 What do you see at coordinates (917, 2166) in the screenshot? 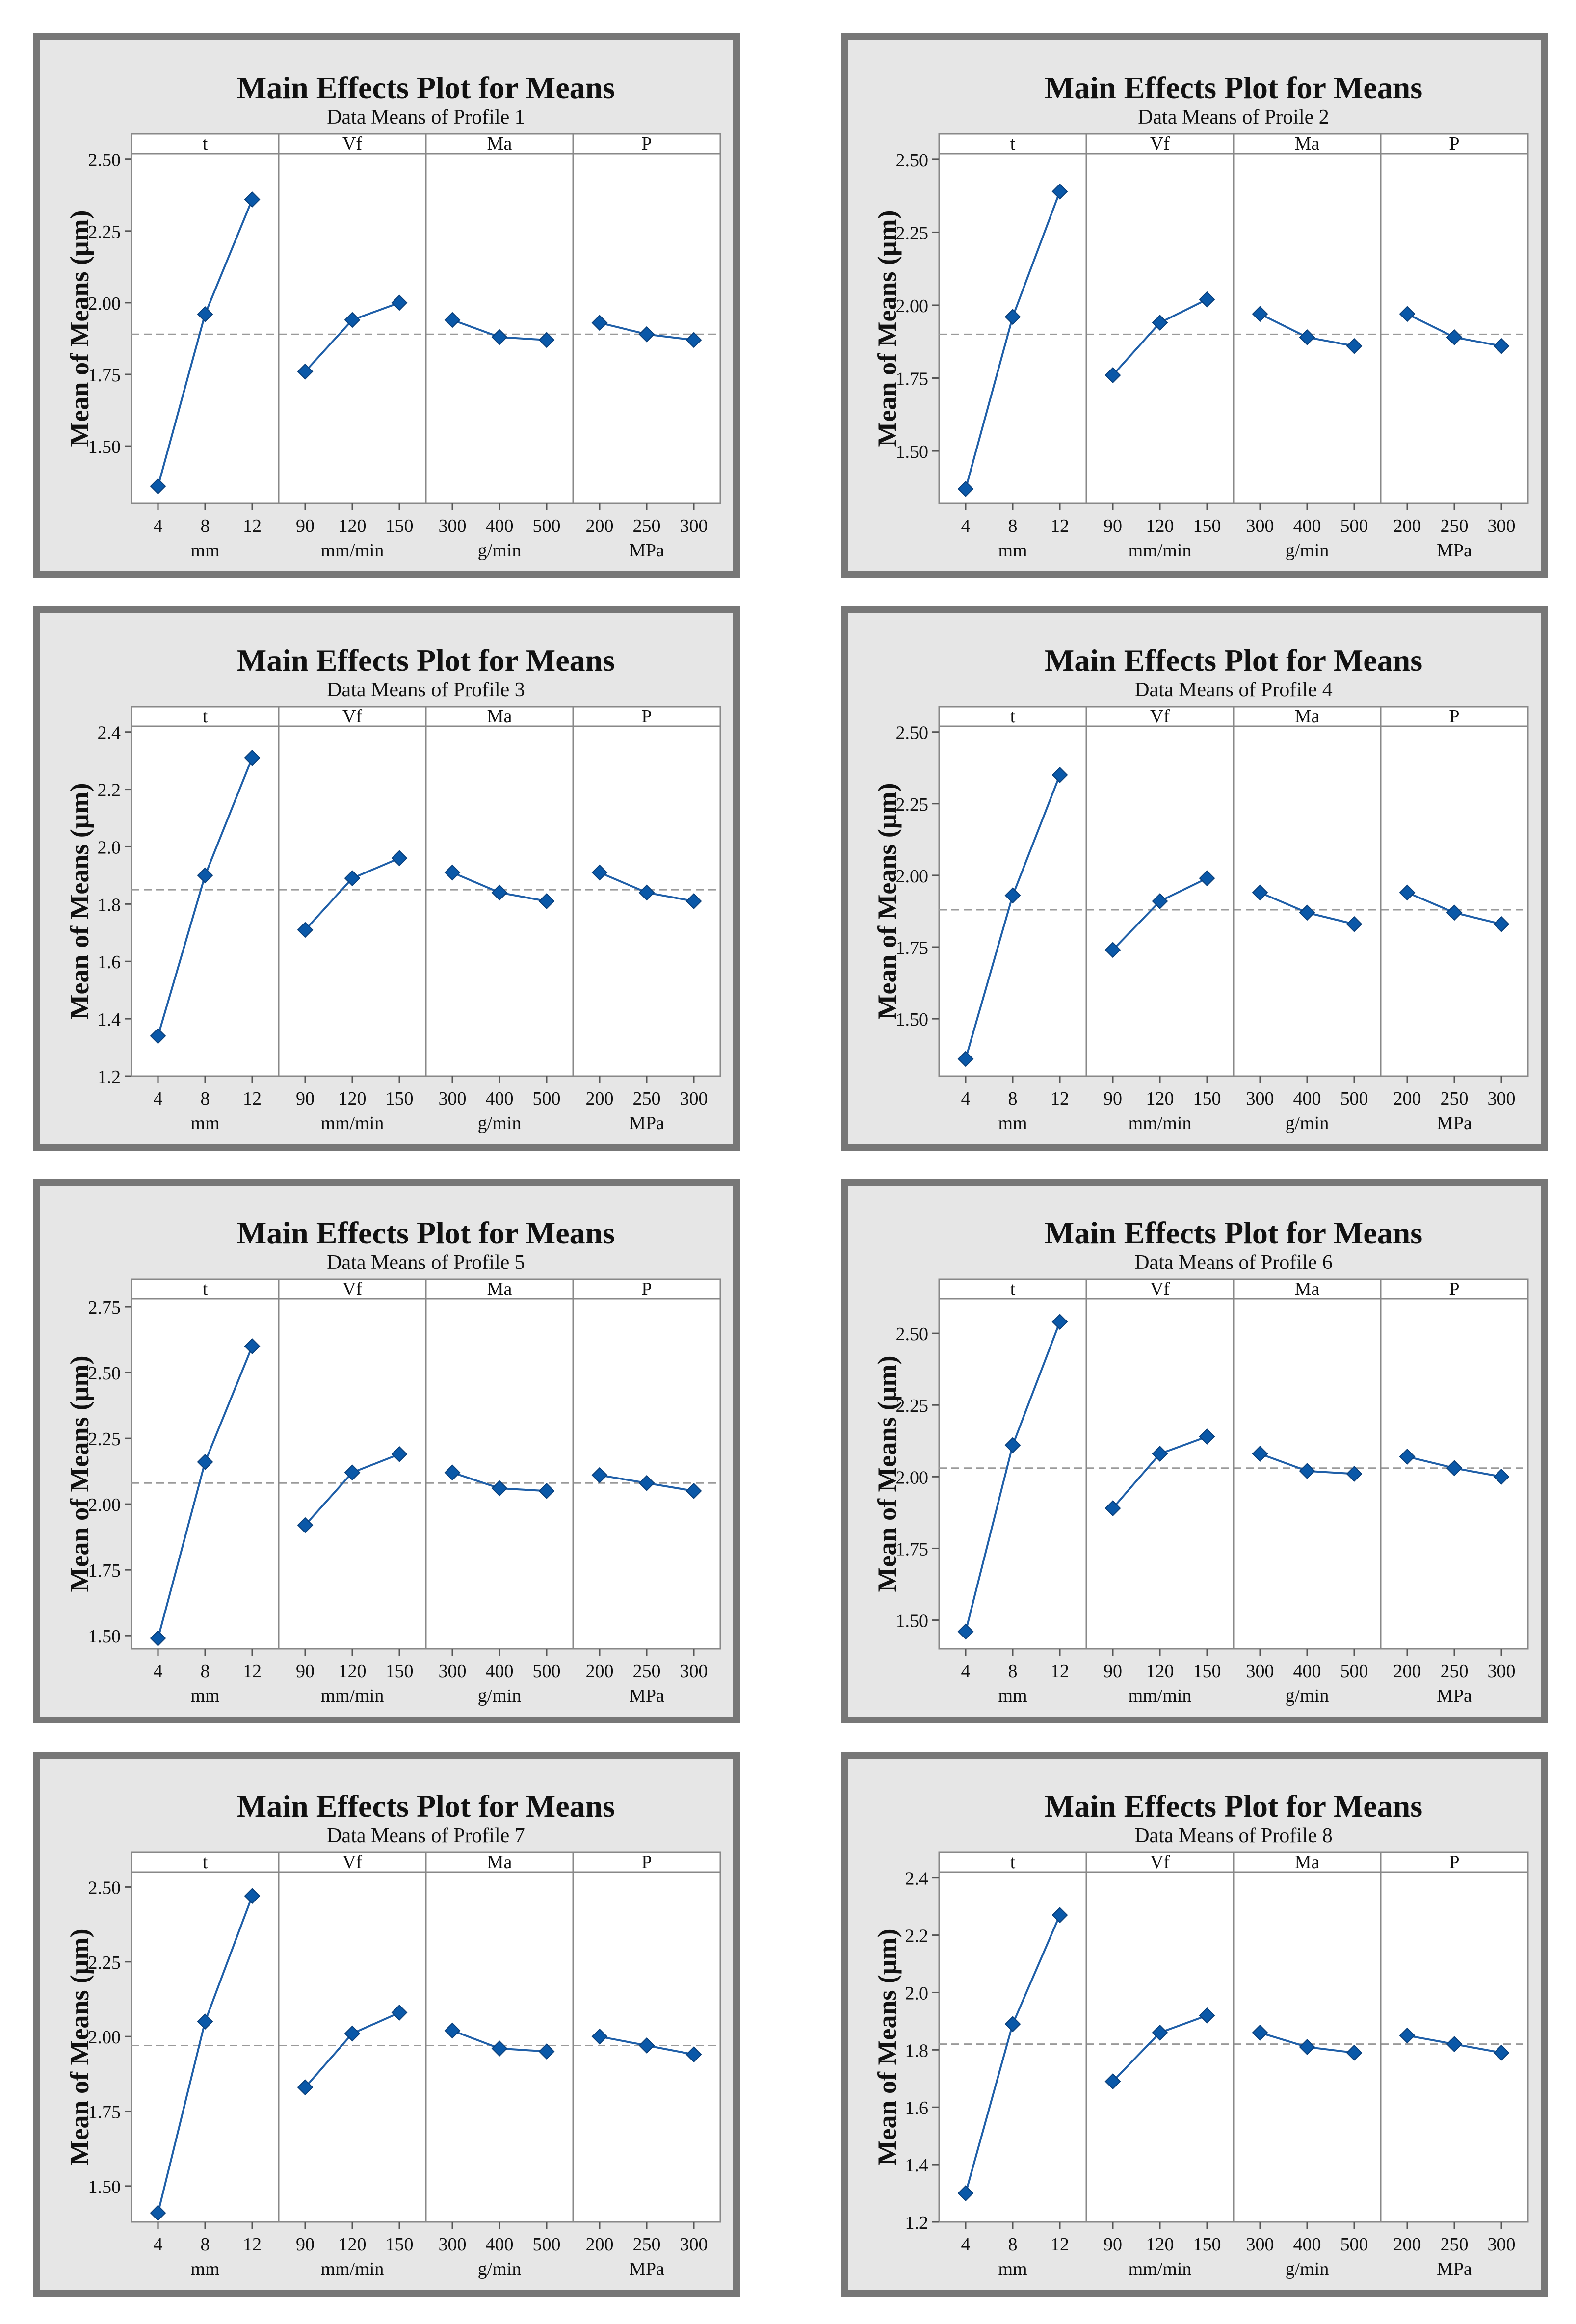
I see `y-tick-label: 1.4` at bounding box center [917, 2166].